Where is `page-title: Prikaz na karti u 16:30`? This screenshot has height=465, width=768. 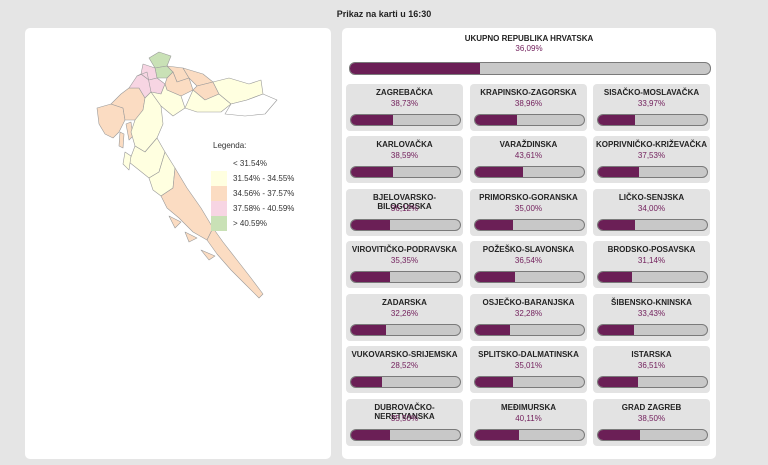
page-title: Prikaz na karti u 16:30 is located at coordinates (384, 14).